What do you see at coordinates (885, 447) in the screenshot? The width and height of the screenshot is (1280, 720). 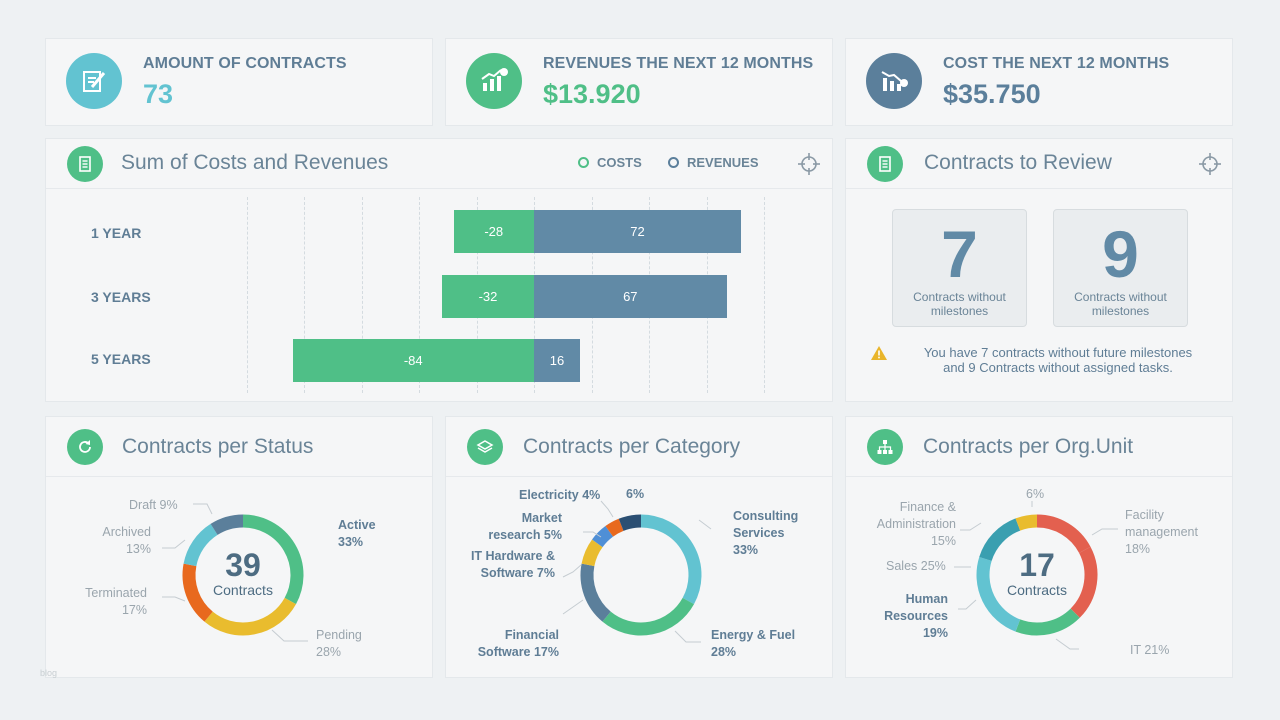 I see `org-chart-icon` at bounding box center [885, 447].